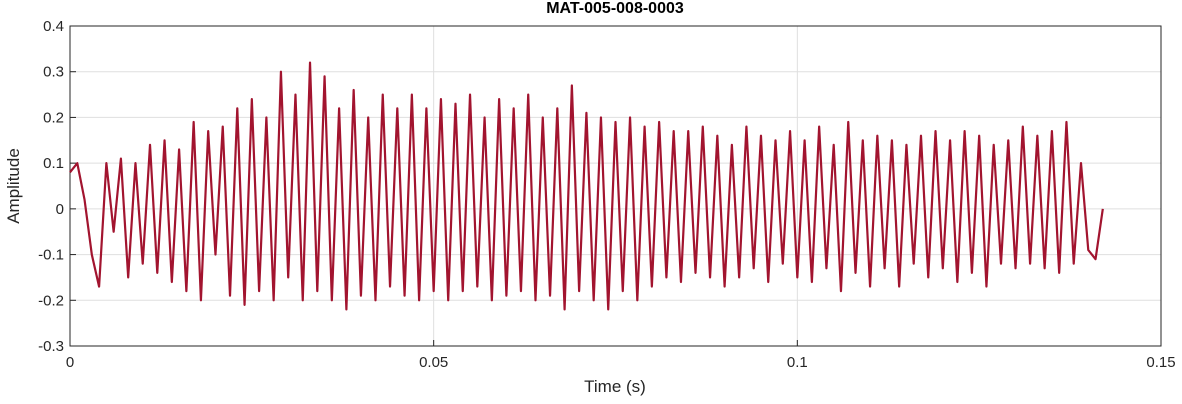 Image resolution: width=1182 pixels, height=404 pixels. What do you see at coordinates (1160, 362) in the screenshot?
I see `x-tick-label: 0.15` at bounding box center [1160, 362].